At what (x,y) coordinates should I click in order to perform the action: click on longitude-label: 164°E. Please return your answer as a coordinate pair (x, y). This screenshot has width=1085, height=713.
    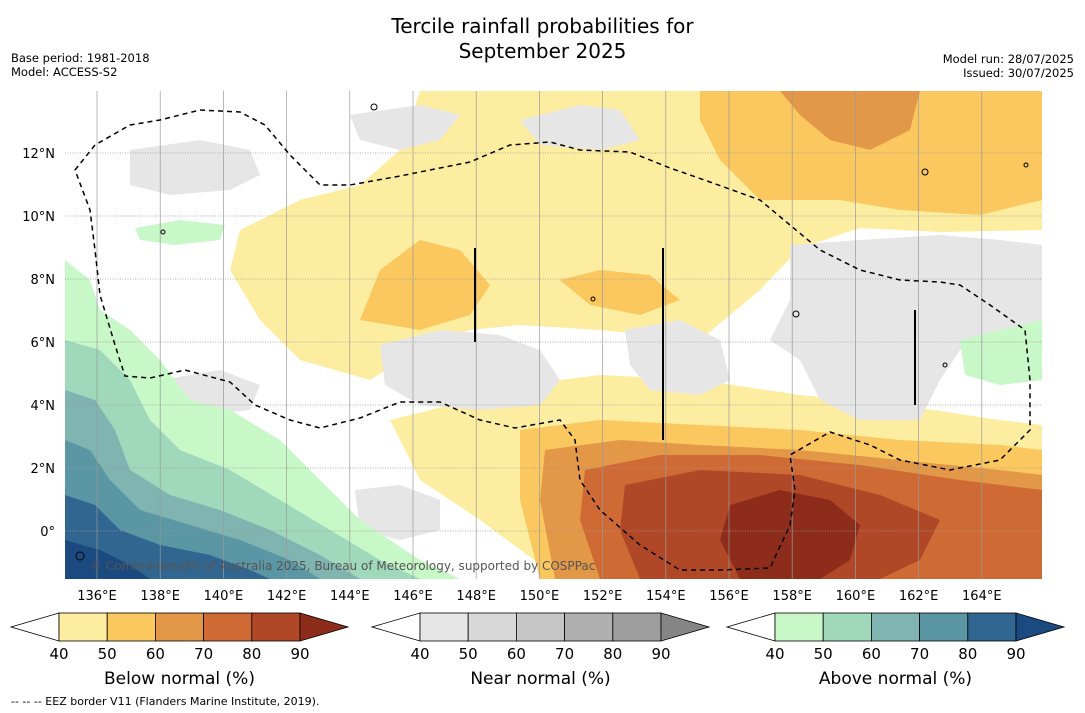
    Looking at the image, I should click on (982, 596).